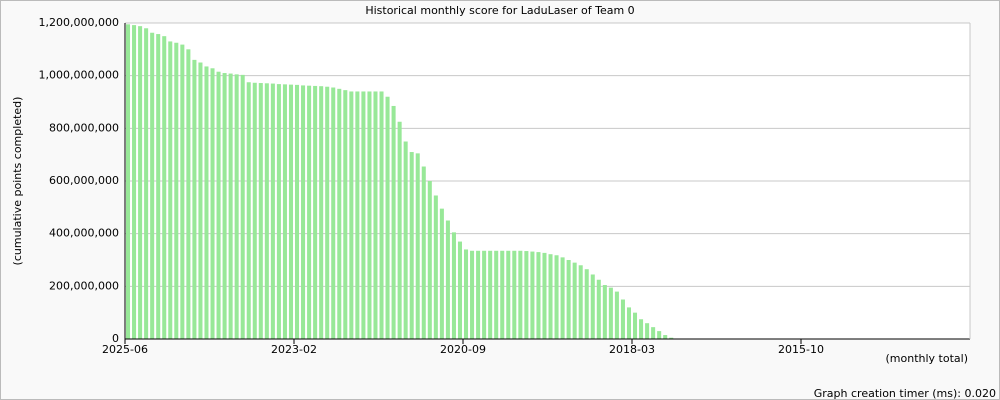  I want to click on y-tick-label: 800,000,000, so click(84, 127).